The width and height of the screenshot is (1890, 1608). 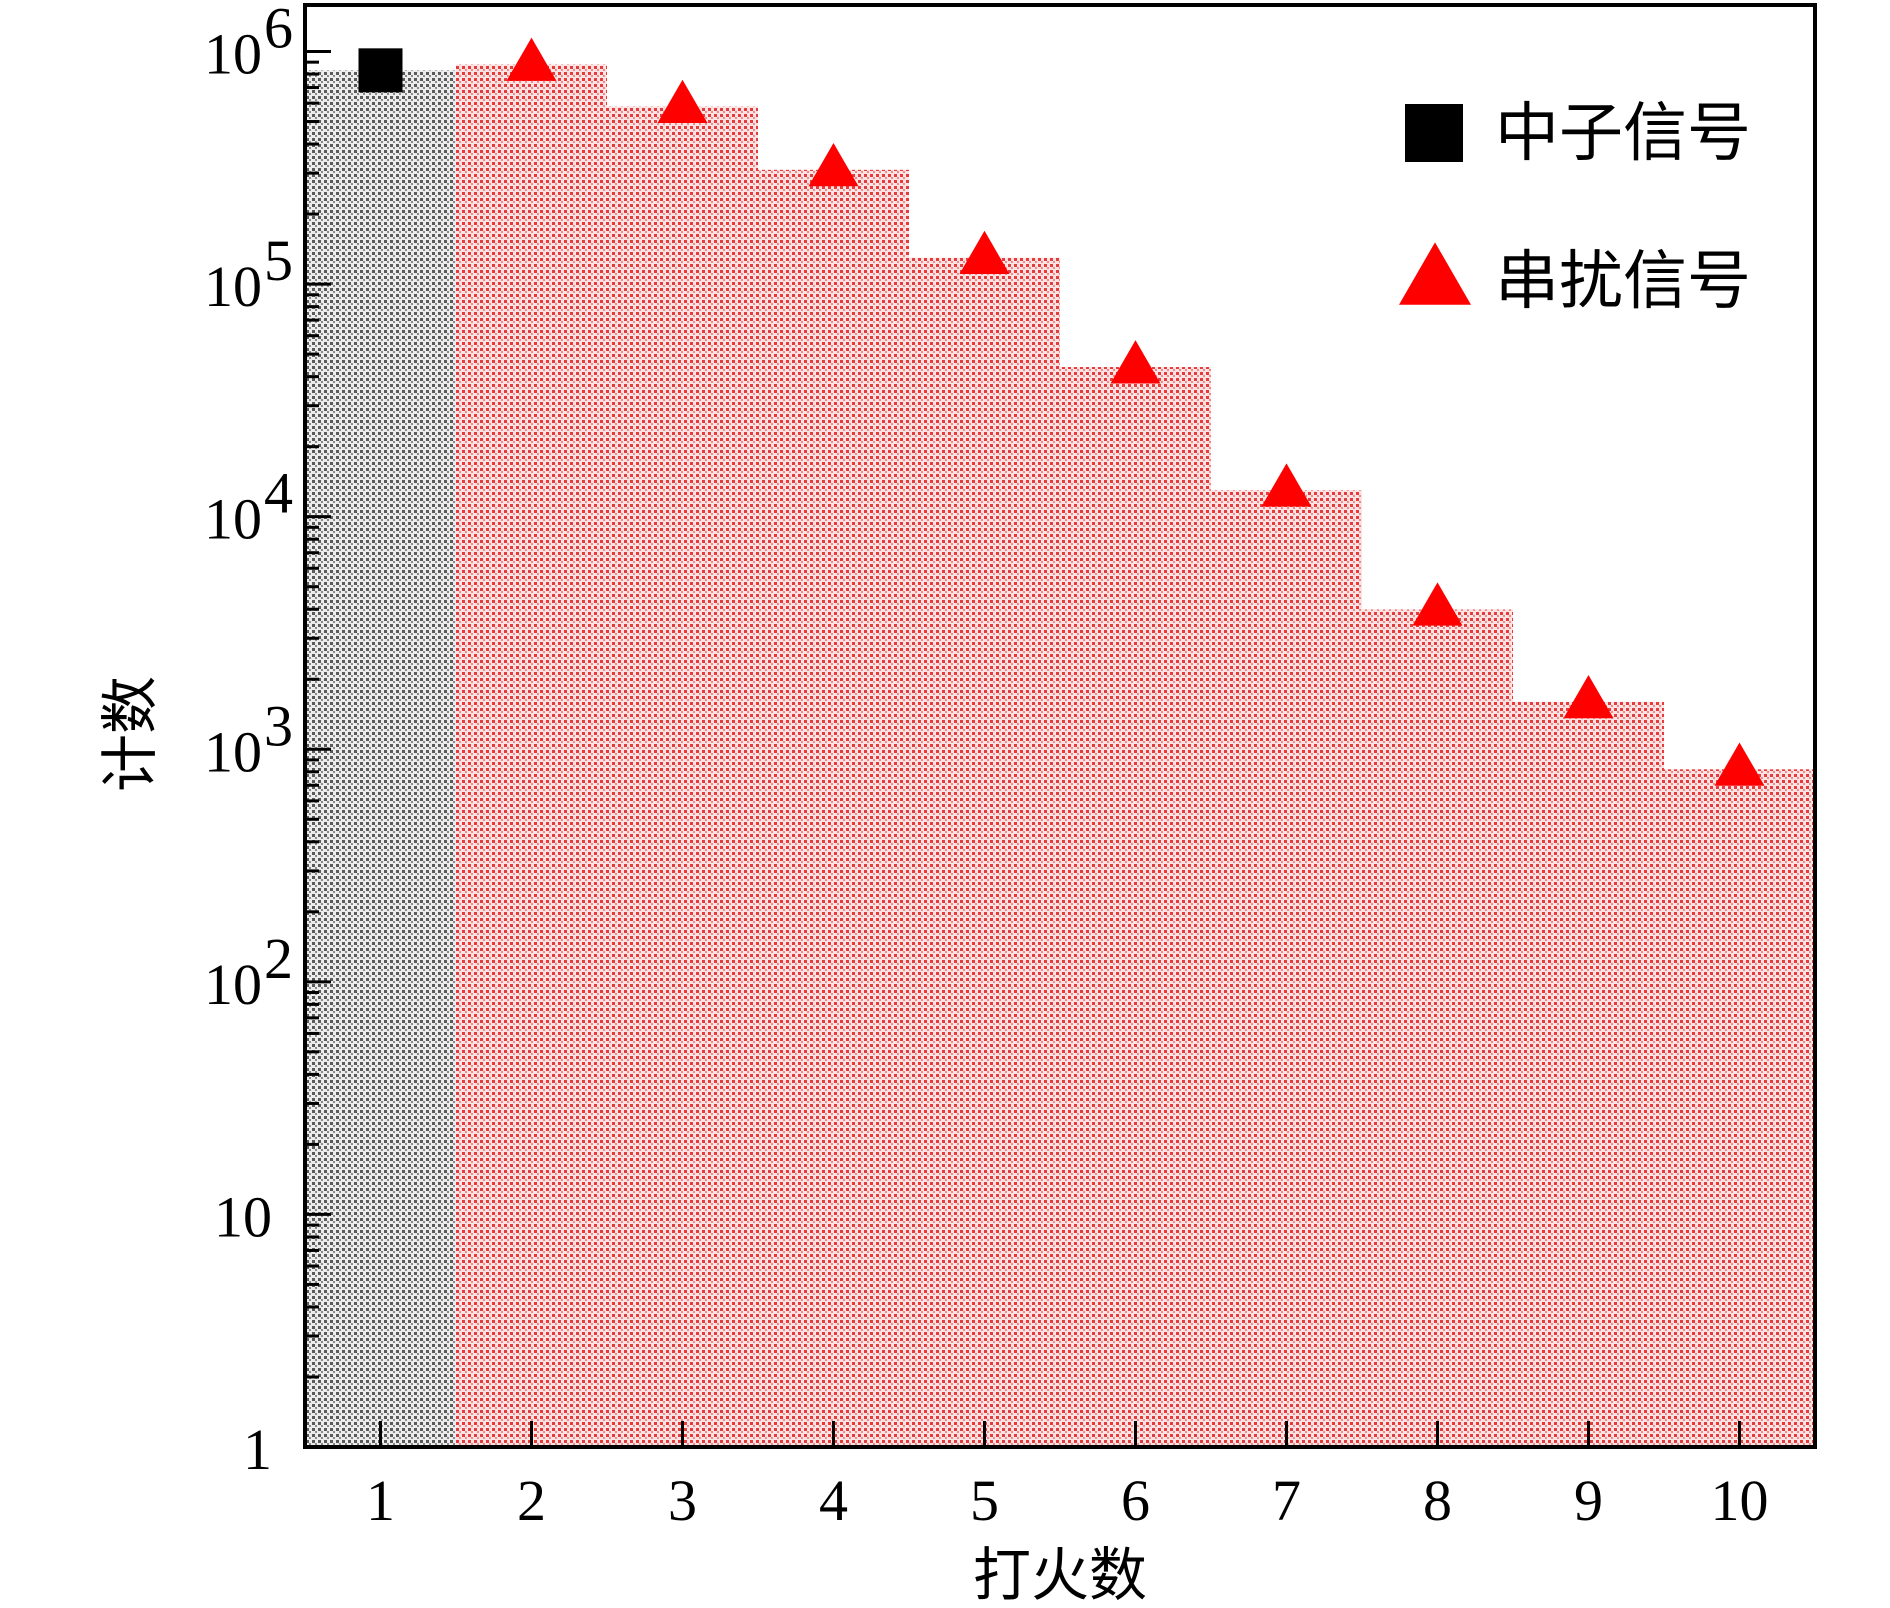 What do you see at coordinates (1060, 1434) in the screenshot?
I see `x-ticks` at bounding box center [1060, 1434].